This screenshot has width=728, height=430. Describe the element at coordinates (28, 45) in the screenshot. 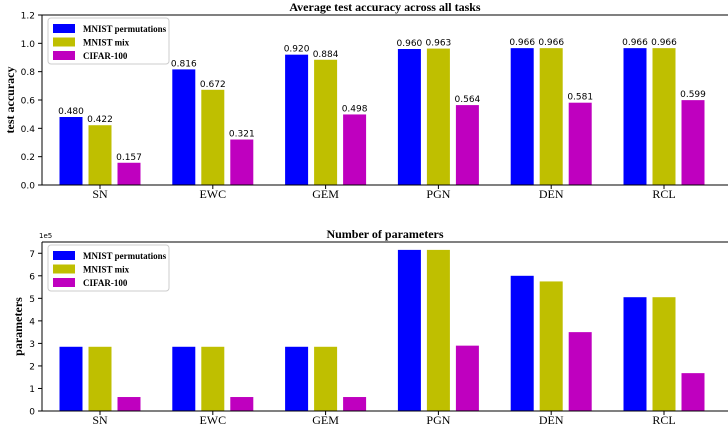

I see `y-tick-label: 1.0` at that location.